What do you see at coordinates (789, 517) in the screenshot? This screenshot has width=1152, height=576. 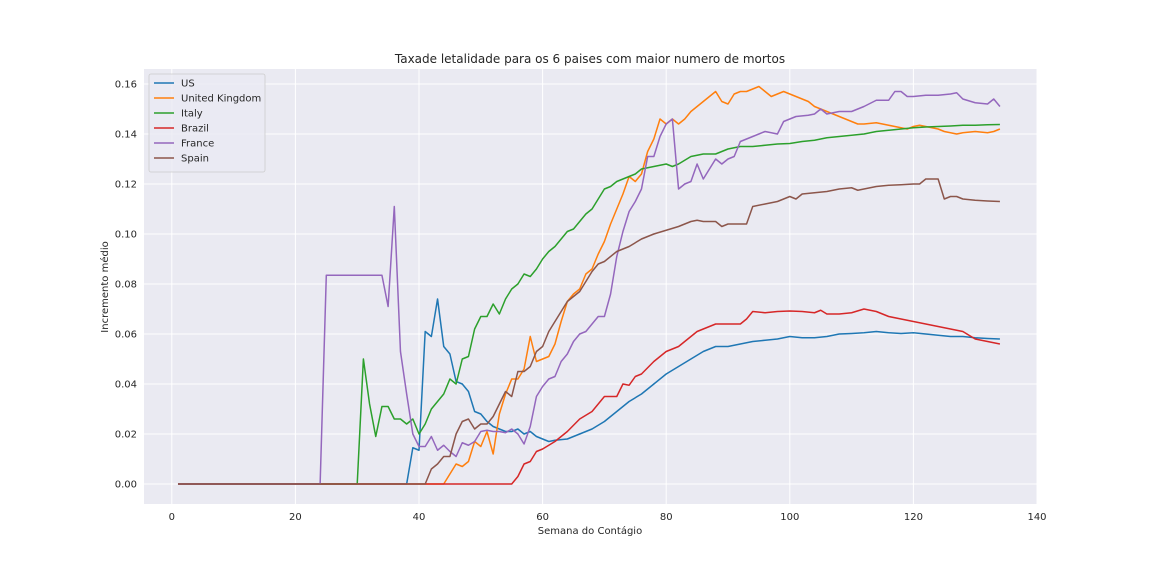 I see `x-tick-label: 100` at bounding box center [789, 517].